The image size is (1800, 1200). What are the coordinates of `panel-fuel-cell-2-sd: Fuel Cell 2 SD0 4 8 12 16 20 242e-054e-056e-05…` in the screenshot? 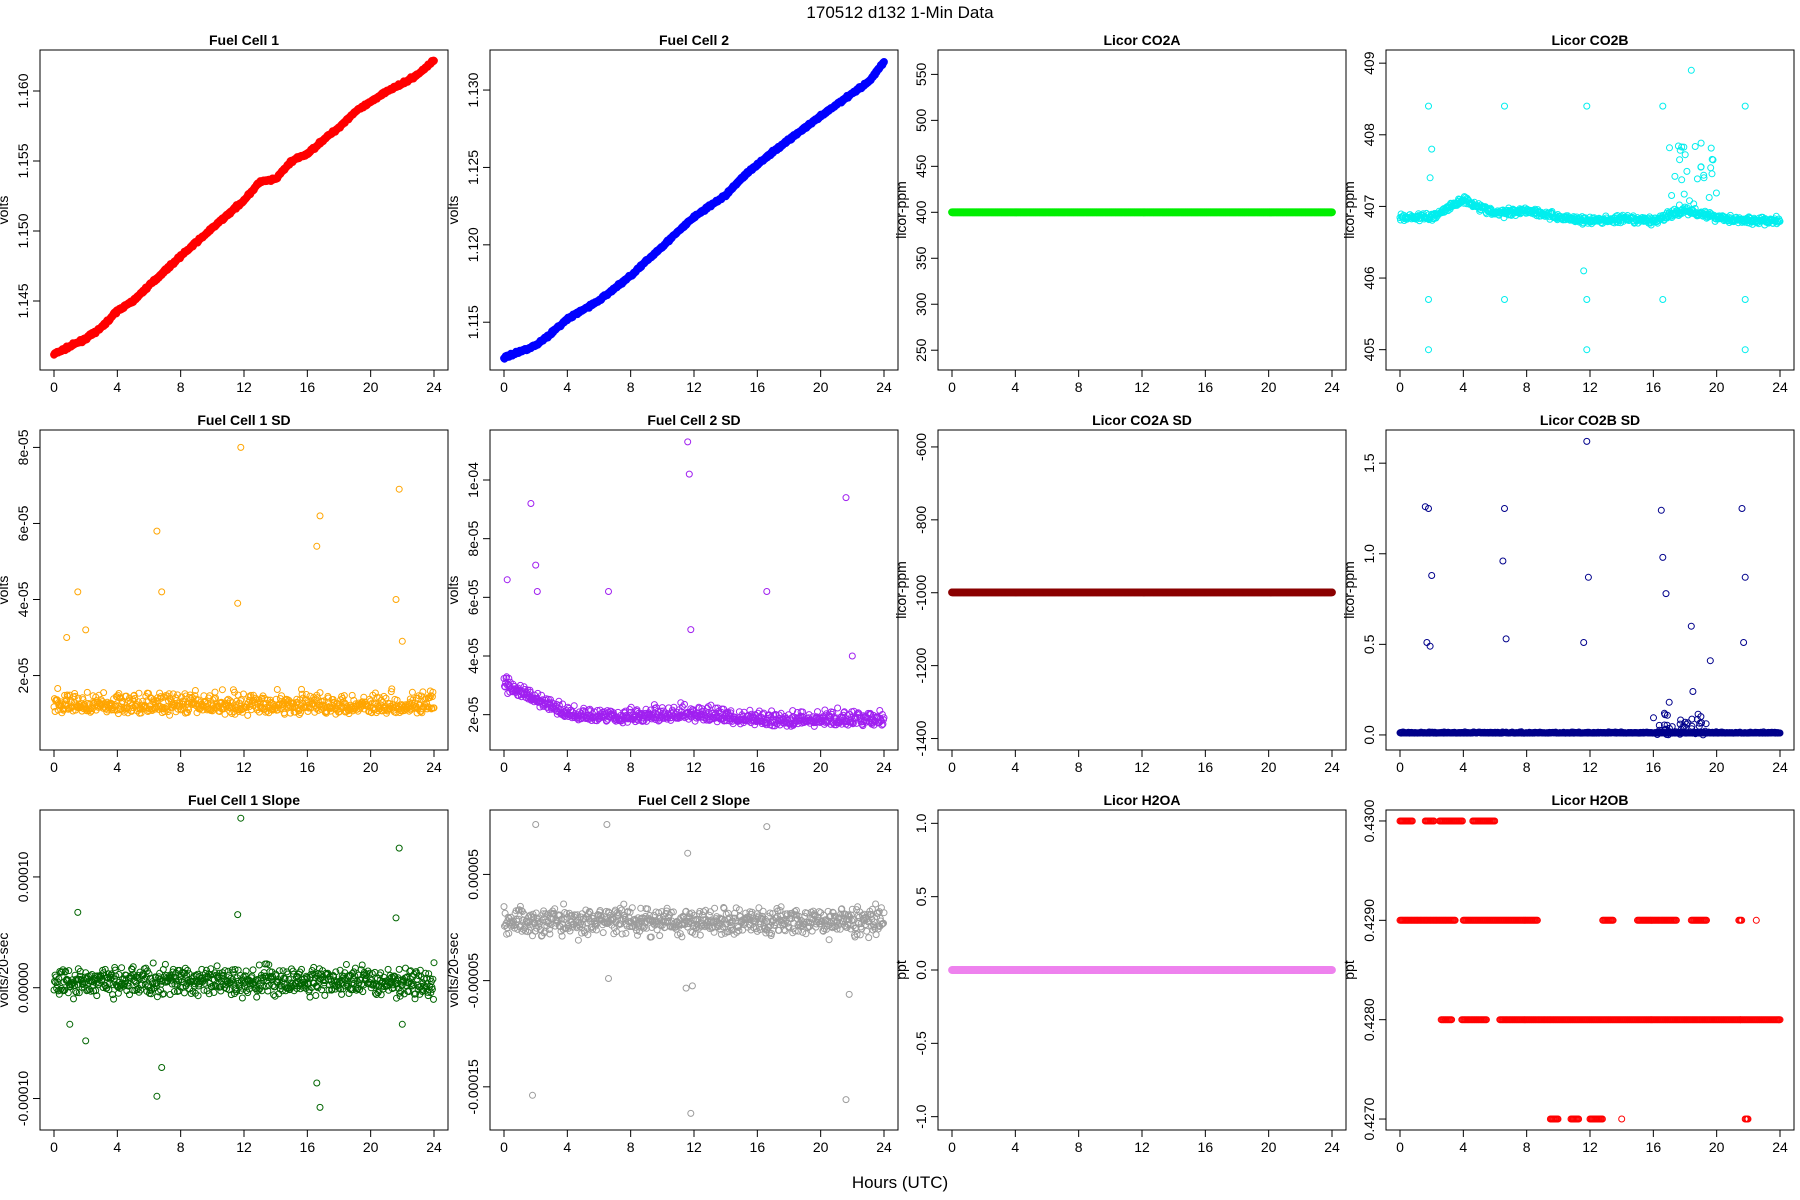 It's located at (672, 593).